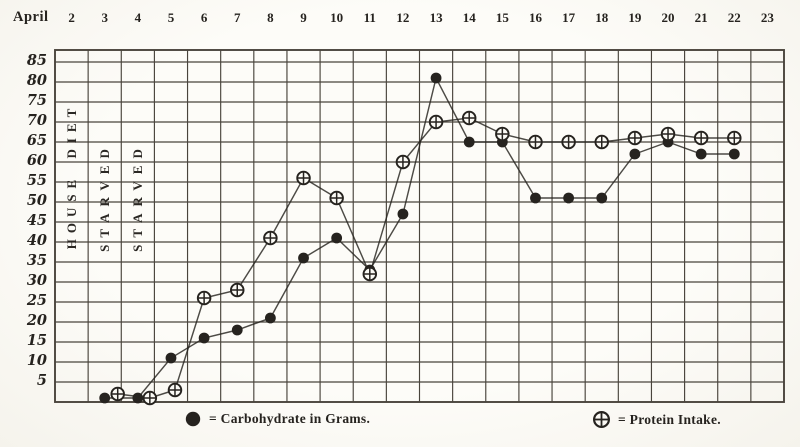 The width and height of the screenshot is (800, 447). Describe the element at coordinates (290, 418) in the screenshot. I see `legend-carbohydrate-label: = Carbohydrate in Grams.` at that location.